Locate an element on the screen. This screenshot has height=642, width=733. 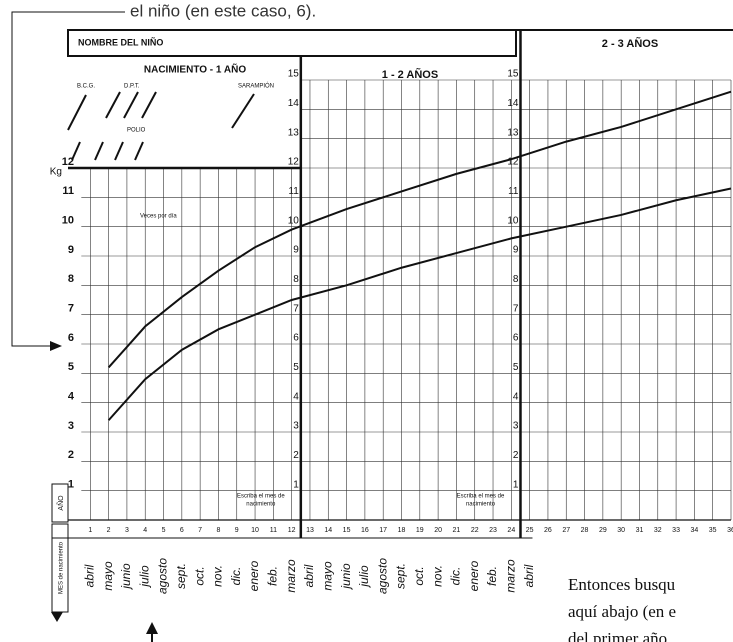
x-tick-label: 10 is located at coordinates (255, 530).